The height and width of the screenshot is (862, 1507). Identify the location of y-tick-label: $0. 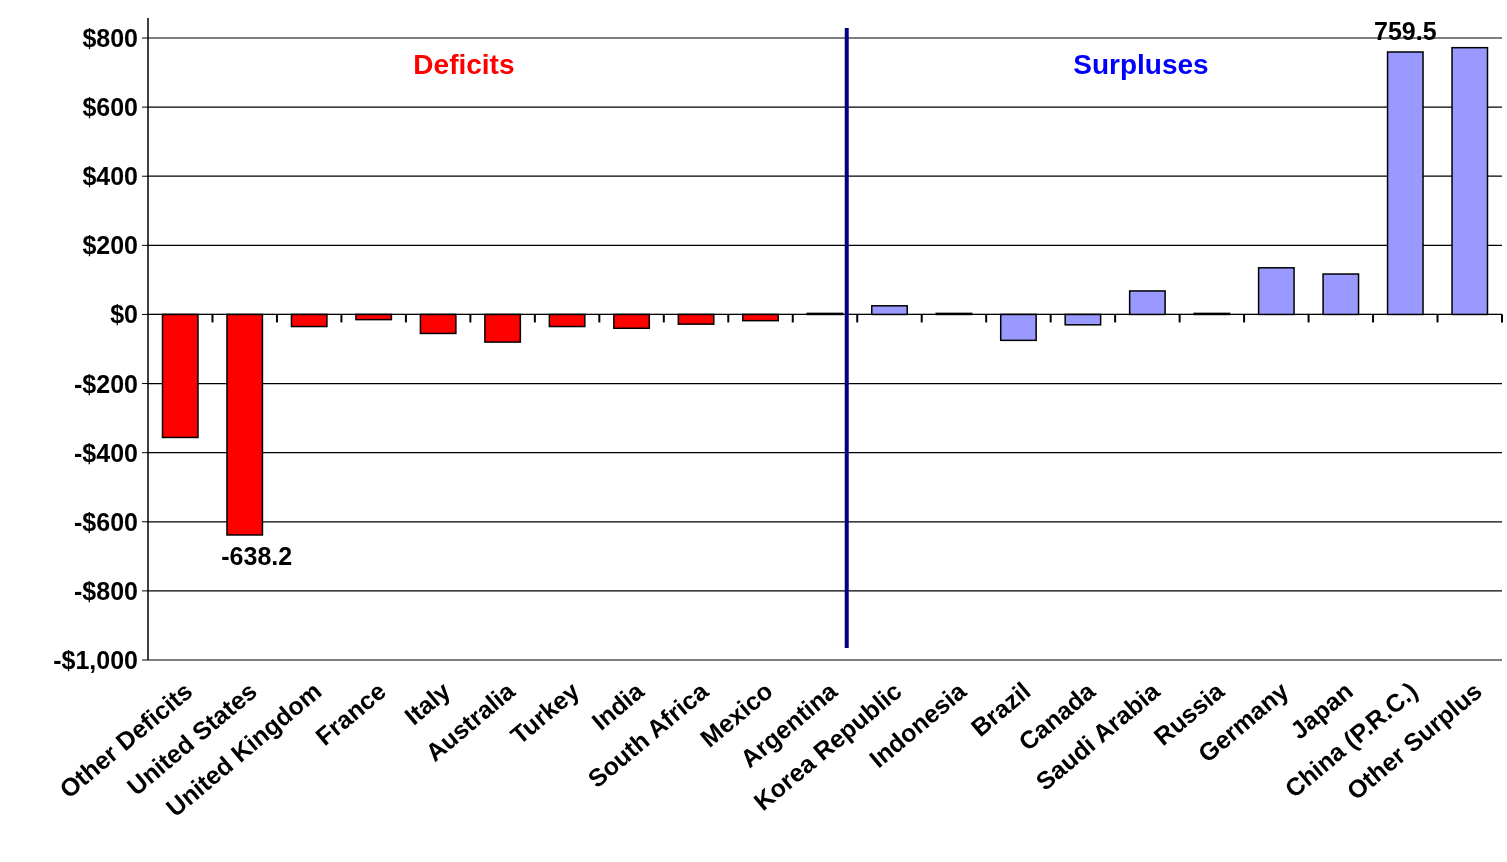
(124, 314).